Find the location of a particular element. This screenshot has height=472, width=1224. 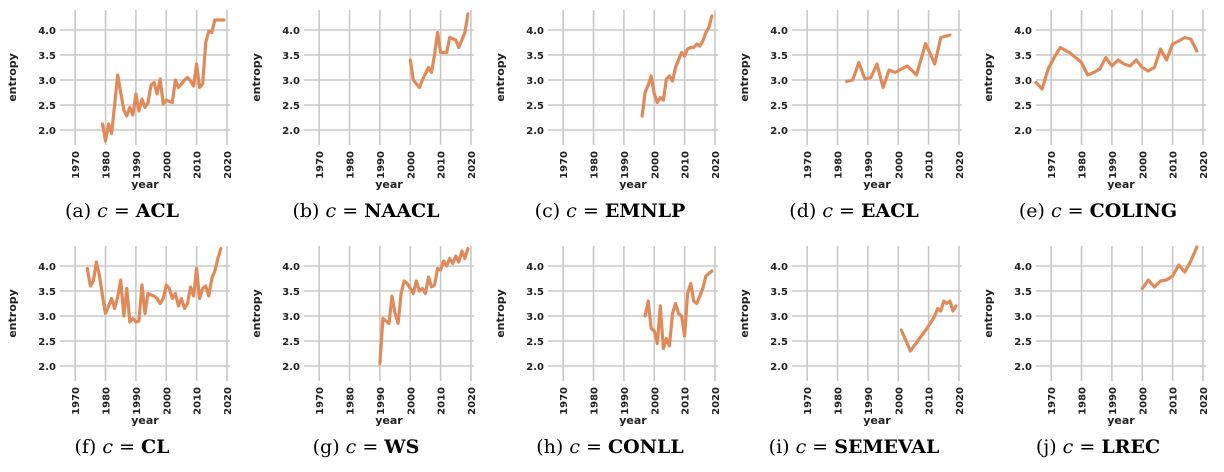

series-line-ws is located at coordinates (424, 306).